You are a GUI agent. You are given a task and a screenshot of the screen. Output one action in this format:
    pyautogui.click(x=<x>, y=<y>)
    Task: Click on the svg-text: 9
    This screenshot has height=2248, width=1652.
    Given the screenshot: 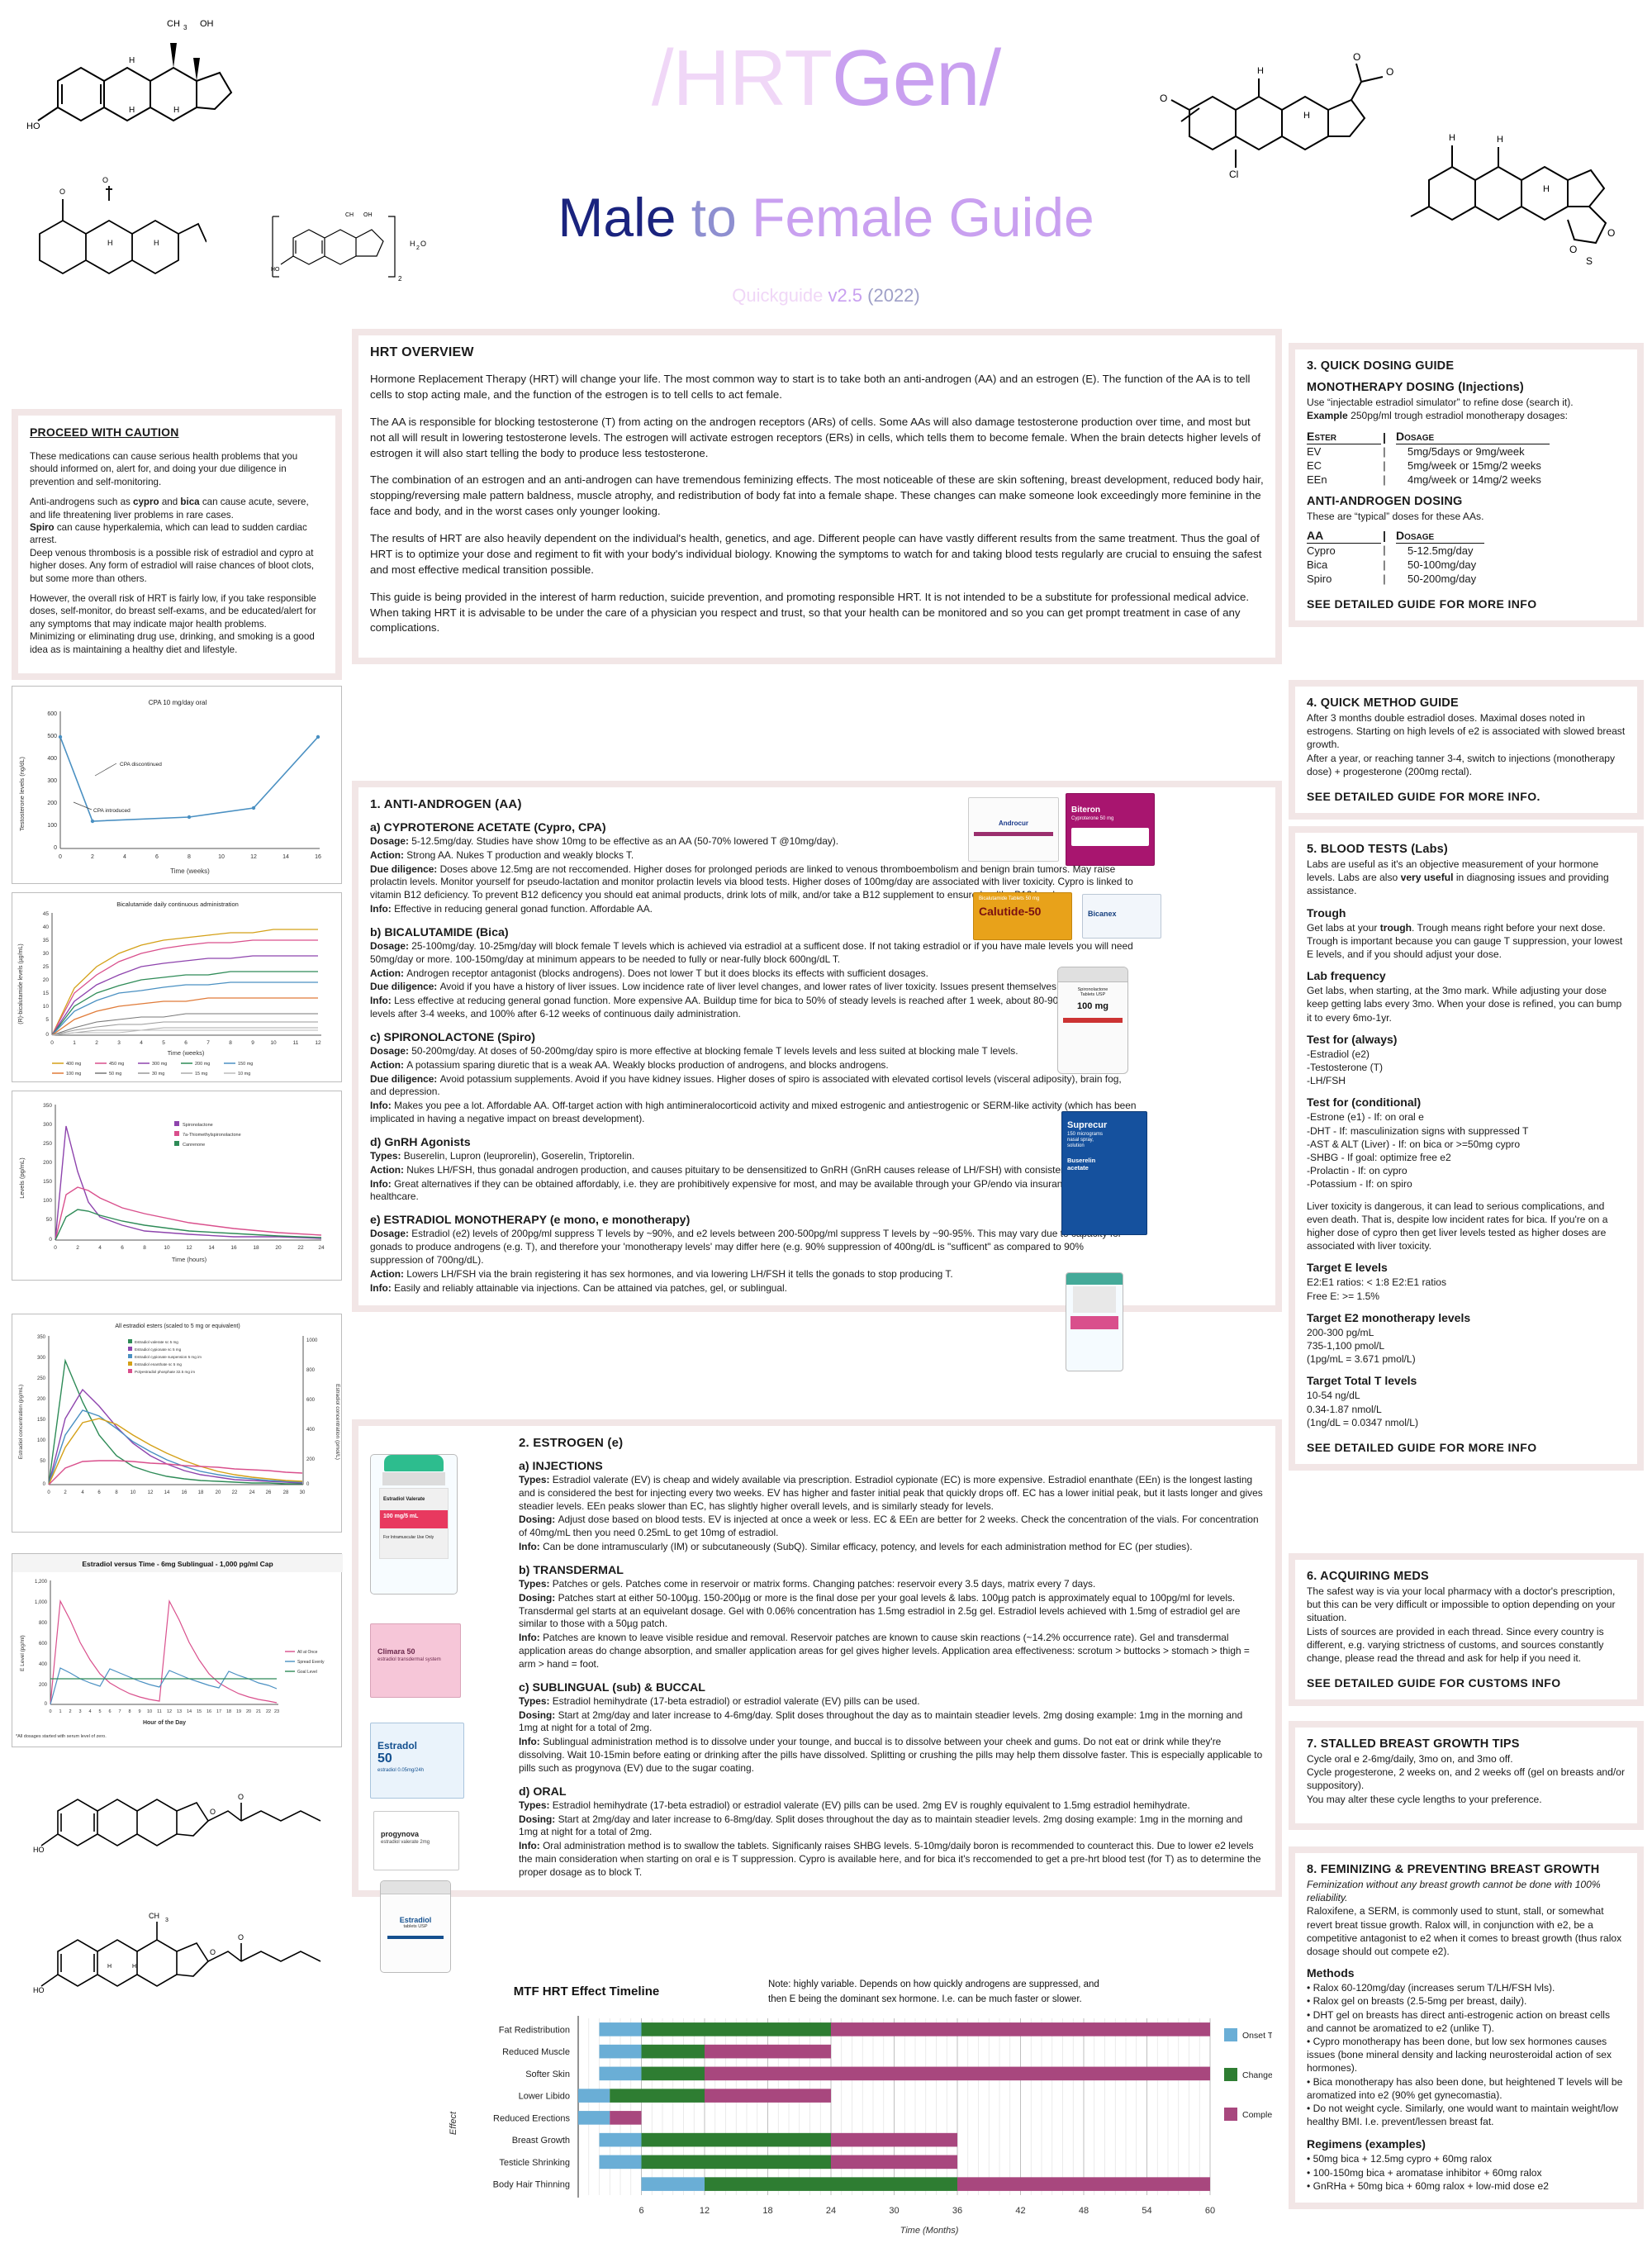 What is the action you would take?
    pyautogui.click(x=139, y=1711)
    